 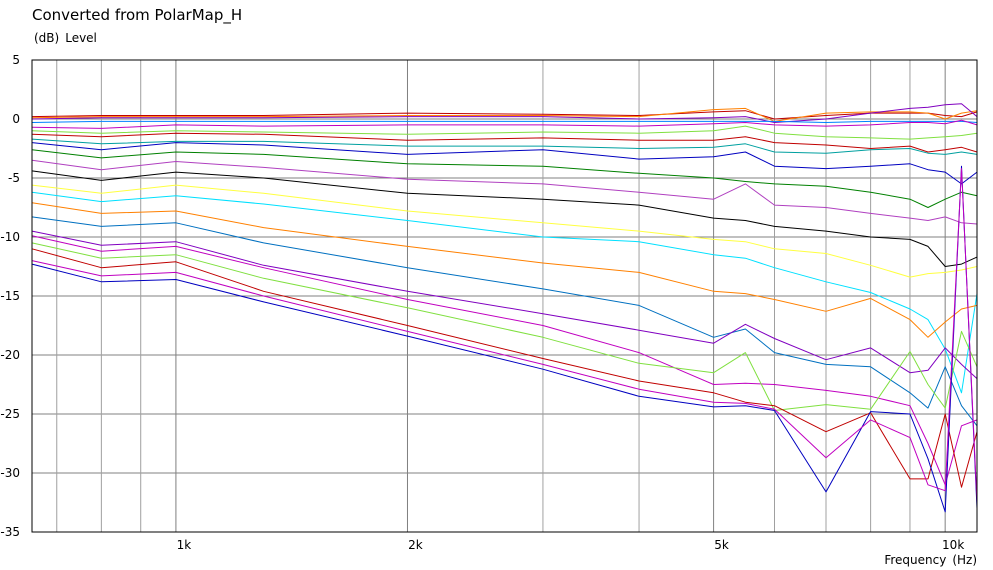 What do you see at coordinates (14, 178) in the screenshot?
I see `y-tick-label: -5` at bounding box center [14, 178].